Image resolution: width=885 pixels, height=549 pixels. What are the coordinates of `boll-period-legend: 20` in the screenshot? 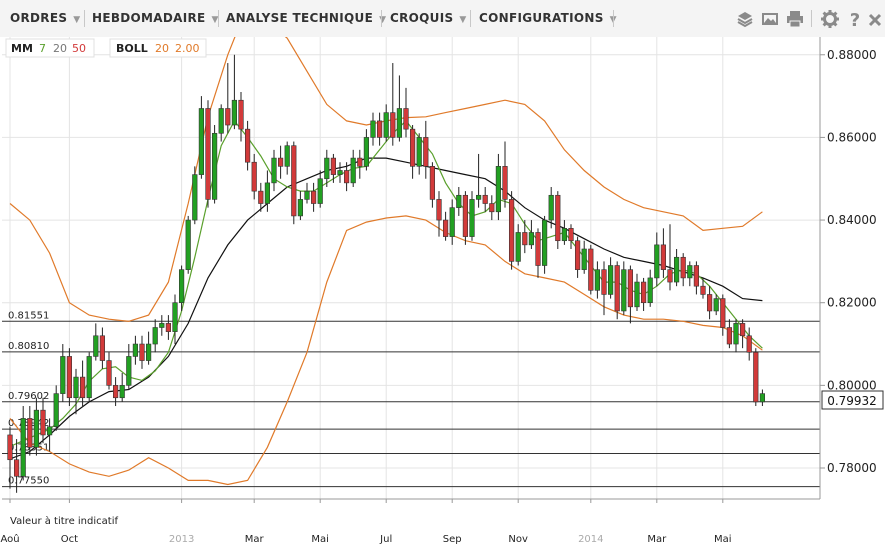 It's located at (162, 48).